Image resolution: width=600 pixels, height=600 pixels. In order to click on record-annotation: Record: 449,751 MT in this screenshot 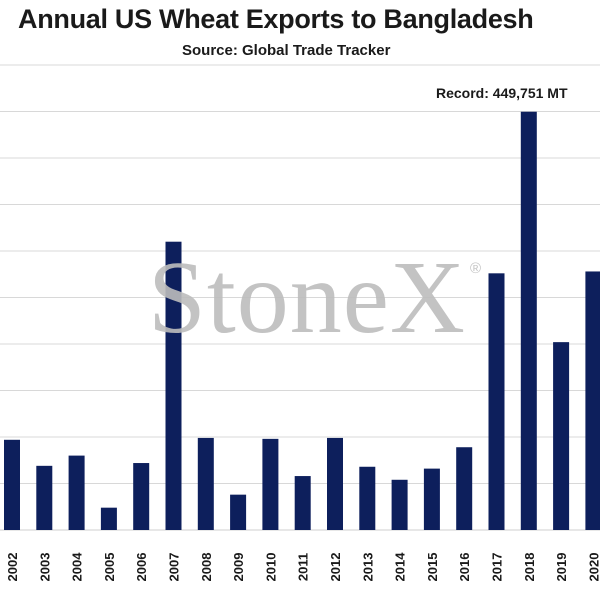, I will do `click(502, 93)`.